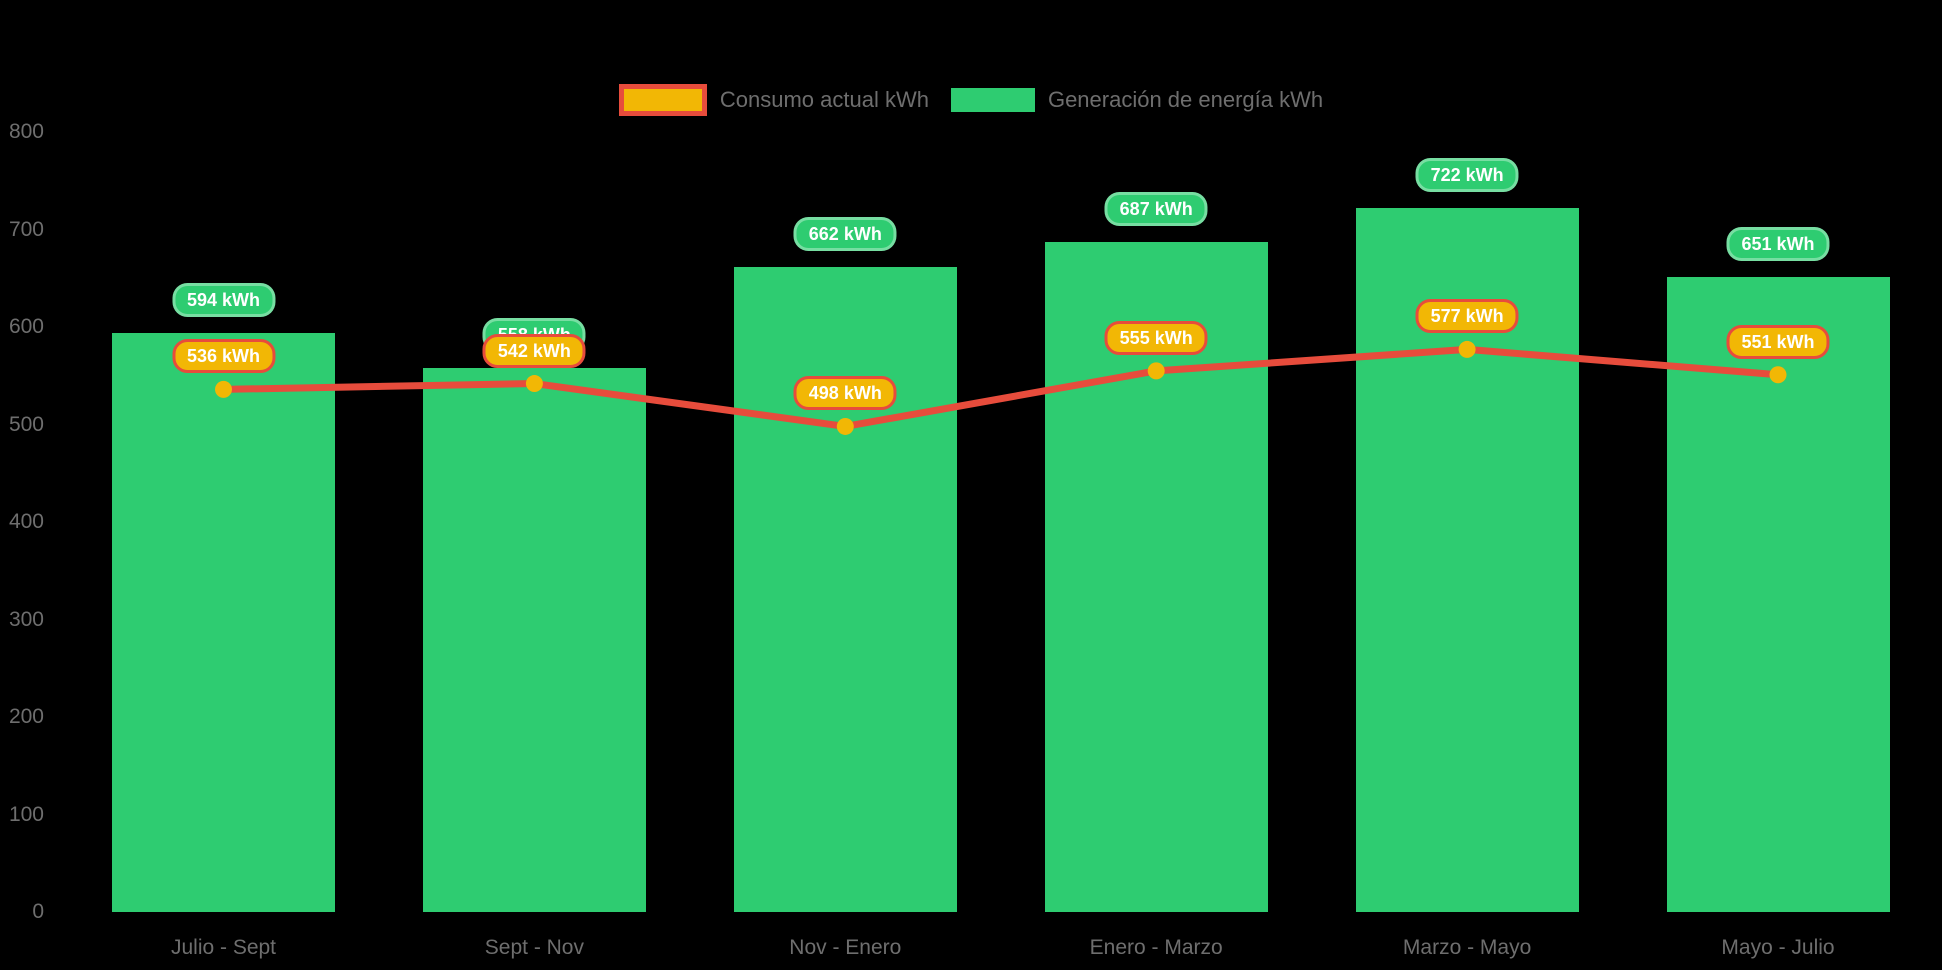 This screenshot has height=970, width=1942. Describe the element at coordinates (992, 100) in the screenshot. I see `generacion-swatch-icon` at that location.